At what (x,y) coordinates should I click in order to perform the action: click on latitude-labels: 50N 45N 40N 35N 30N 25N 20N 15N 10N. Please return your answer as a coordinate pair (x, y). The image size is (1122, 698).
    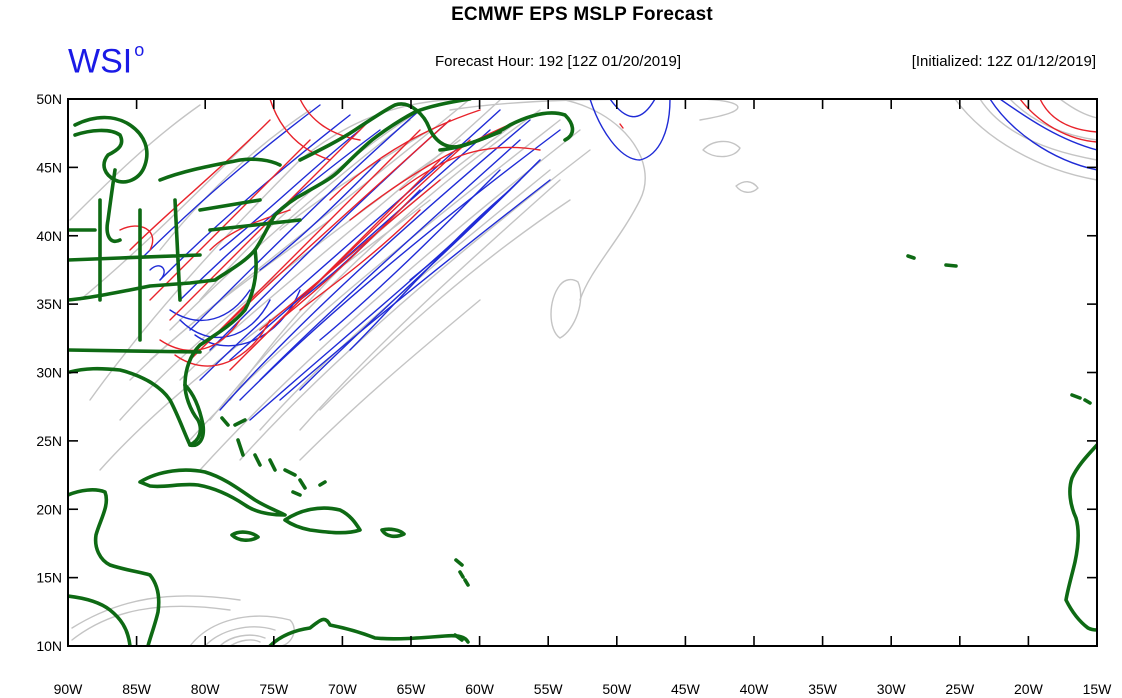
    Looking at the image, I should click on (49, 372).